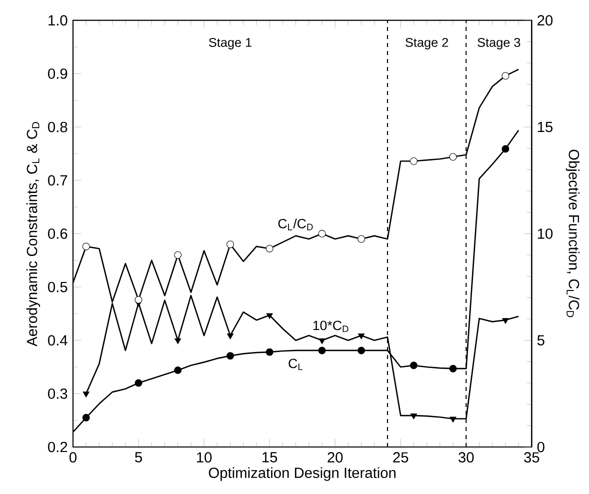 The width and height of the screenshot is (589, 494). Describe the element at coordinates (573, 234) in the screenshot. I see `y2-axis-title: Objective Function, C$_{L}$/C$_{D}$` at that location.